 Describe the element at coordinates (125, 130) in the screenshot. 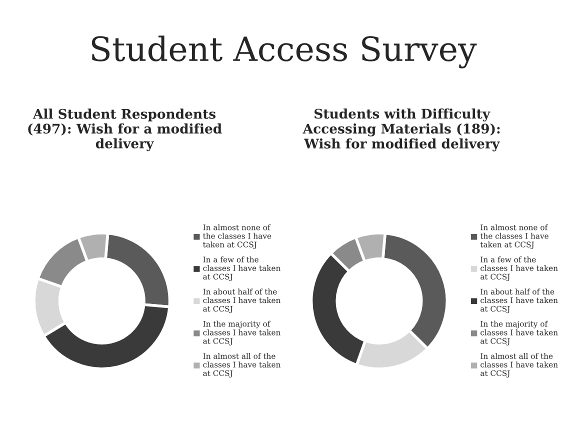

I see `chart-title: All Student Respondents (497): Wish for a modified delivery` at that location.